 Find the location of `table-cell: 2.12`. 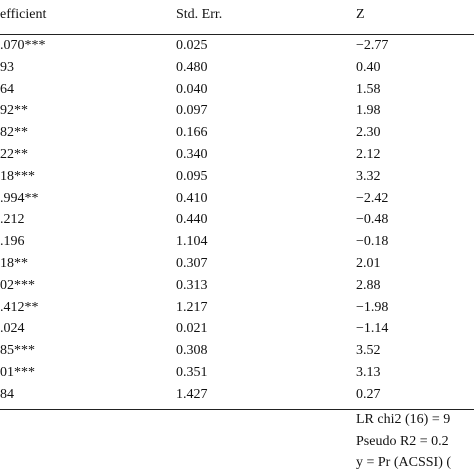

table-cell: 2.12 is located at coordinates (368, 154).